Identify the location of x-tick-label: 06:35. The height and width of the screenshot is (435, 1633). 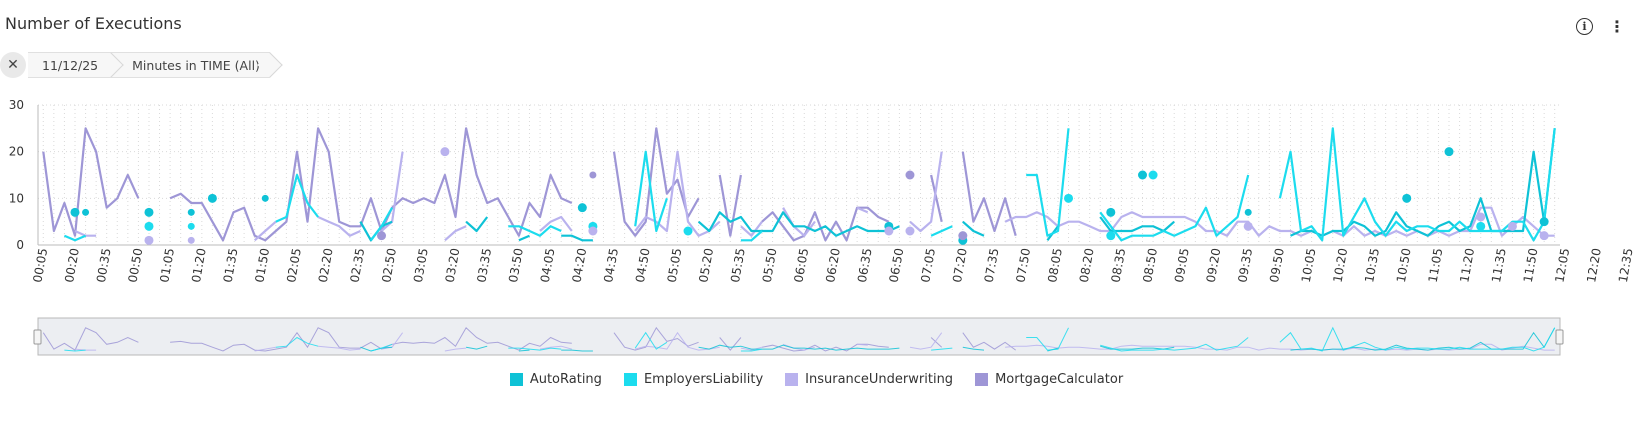
(865, 265).